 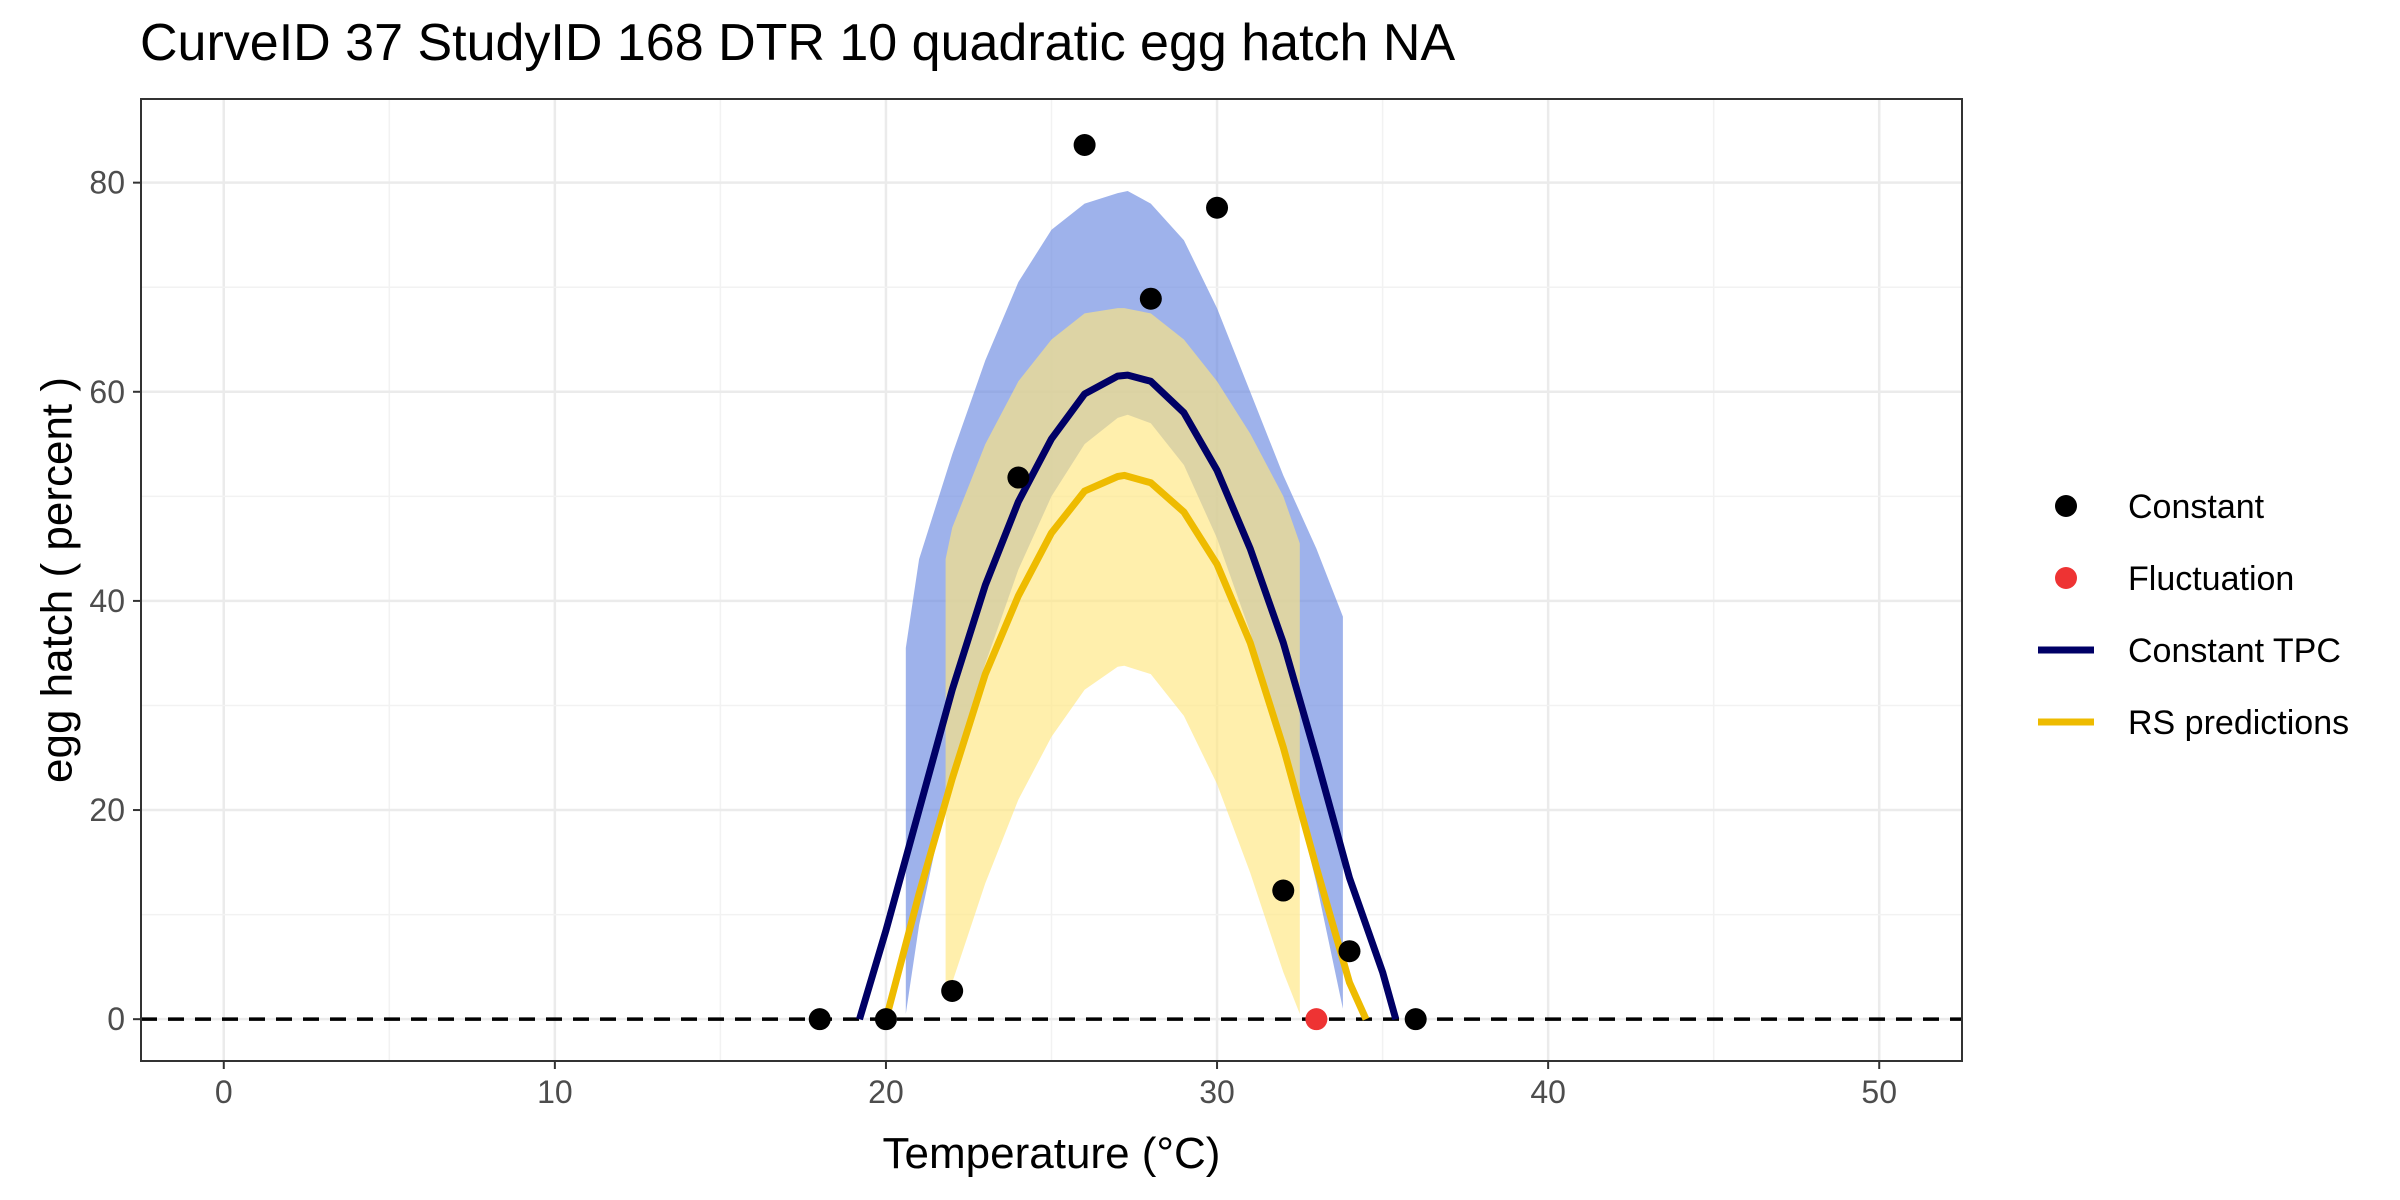 I want to click on confidence-bands, so click(x=1124, y=602).